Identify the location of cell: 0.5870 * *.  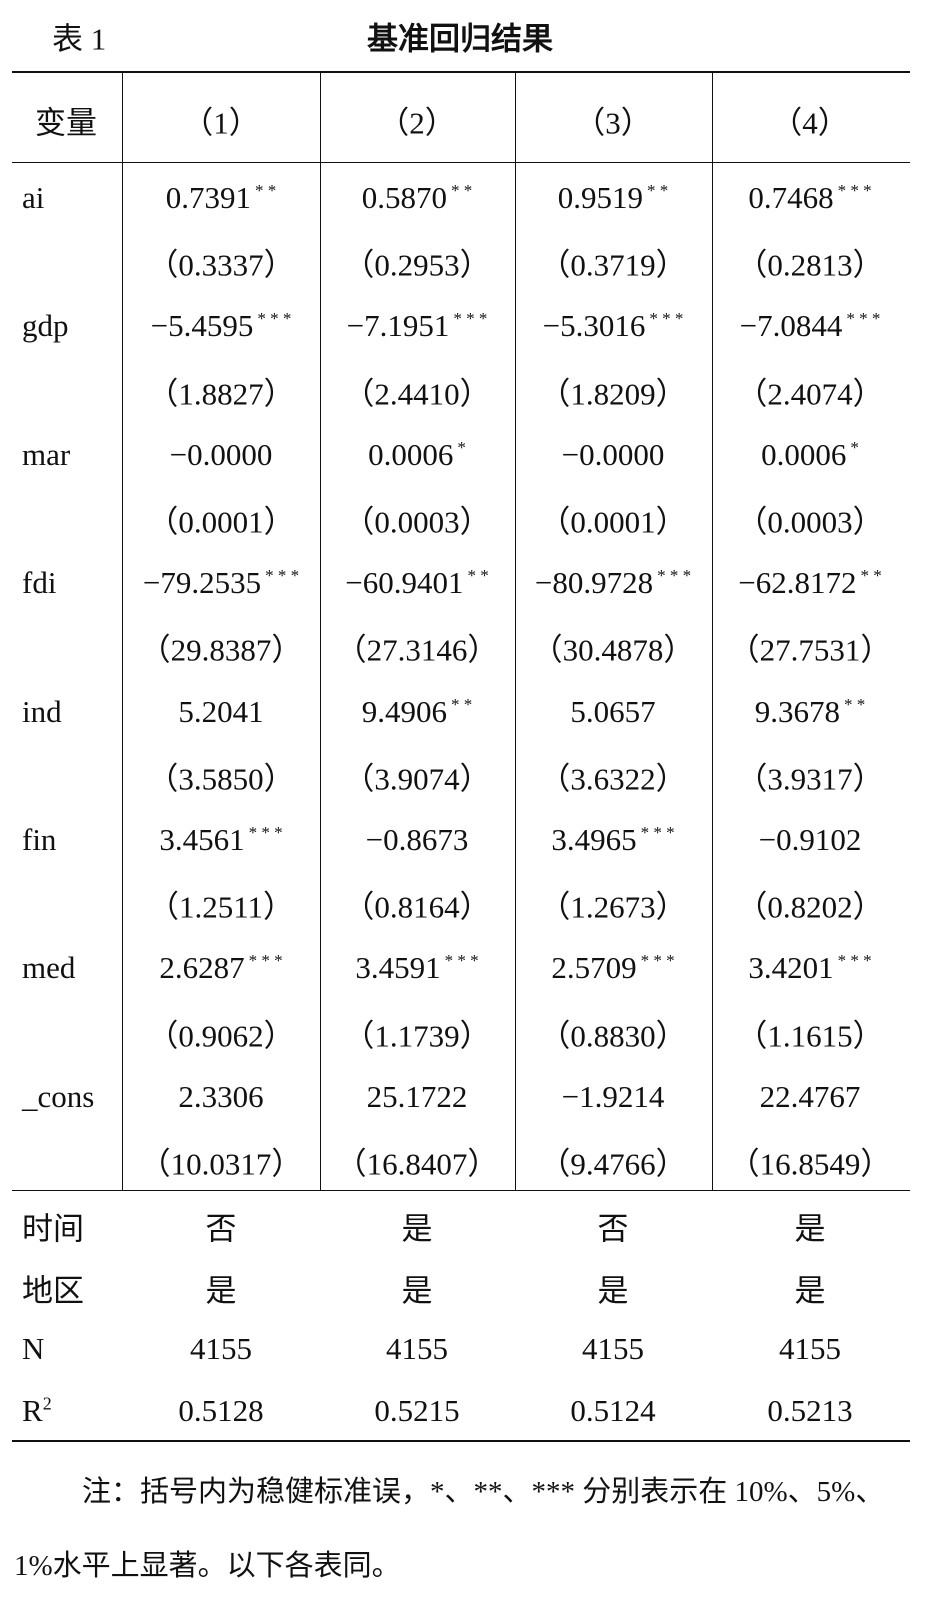
(417, 198).